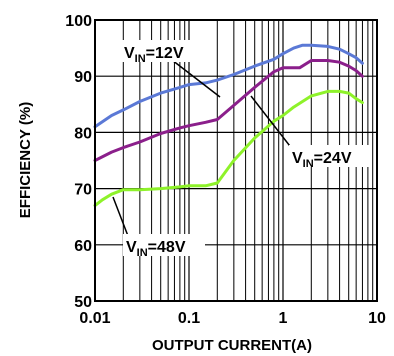 The width and height of the screenshot is (394, 356). Describe the element at coordinates (156, 249) in the screenshot. I see `series-label-text: VIN=48V` at that location.